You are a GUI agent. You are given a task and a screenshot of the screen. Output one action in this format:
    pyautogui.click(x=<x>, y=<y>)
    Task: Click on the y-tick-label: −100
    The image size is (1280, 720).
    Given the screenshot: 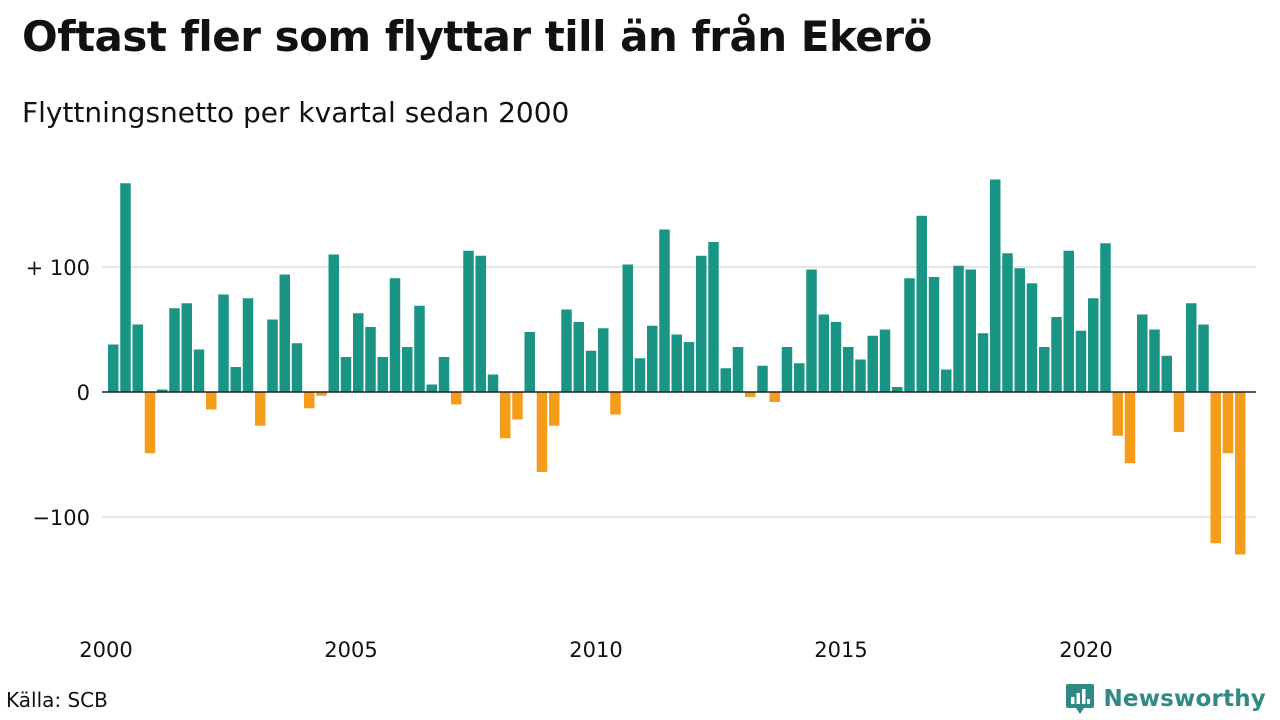 What is the action you would take?
    pyautogui.click(x=61, y=518)
    